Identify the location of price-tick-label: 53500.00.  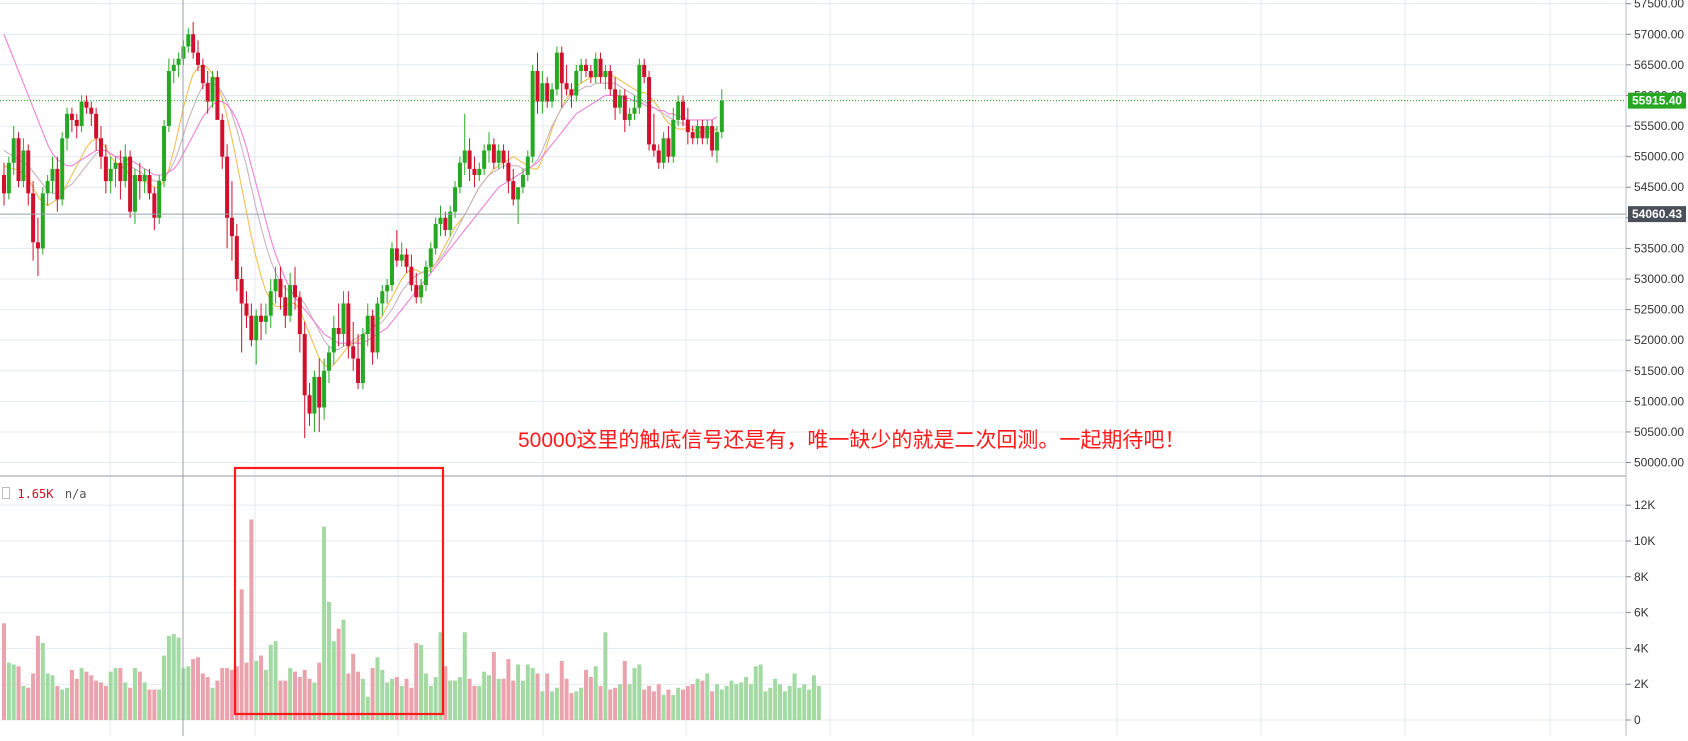
(1659, 248).